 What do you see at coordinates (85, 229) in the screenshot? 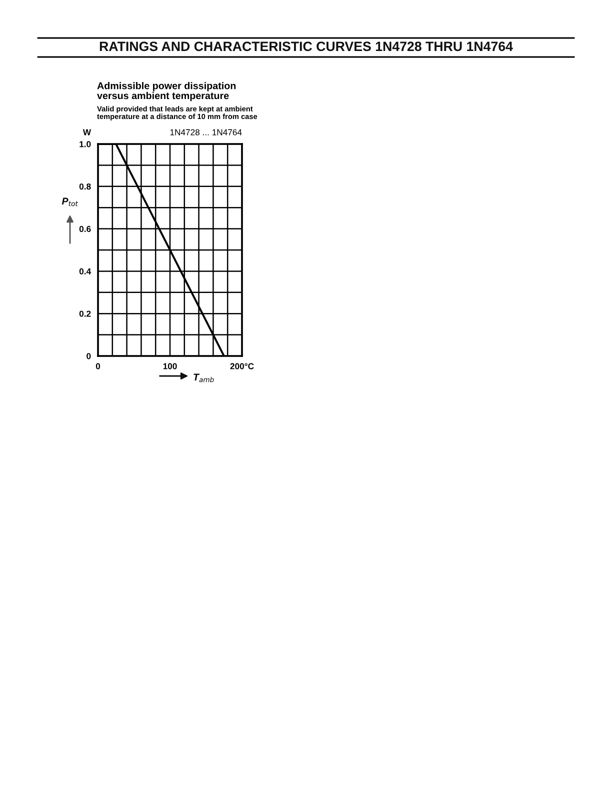
I see `y-tick-label: 0.6` at bounding box center [85, 229].